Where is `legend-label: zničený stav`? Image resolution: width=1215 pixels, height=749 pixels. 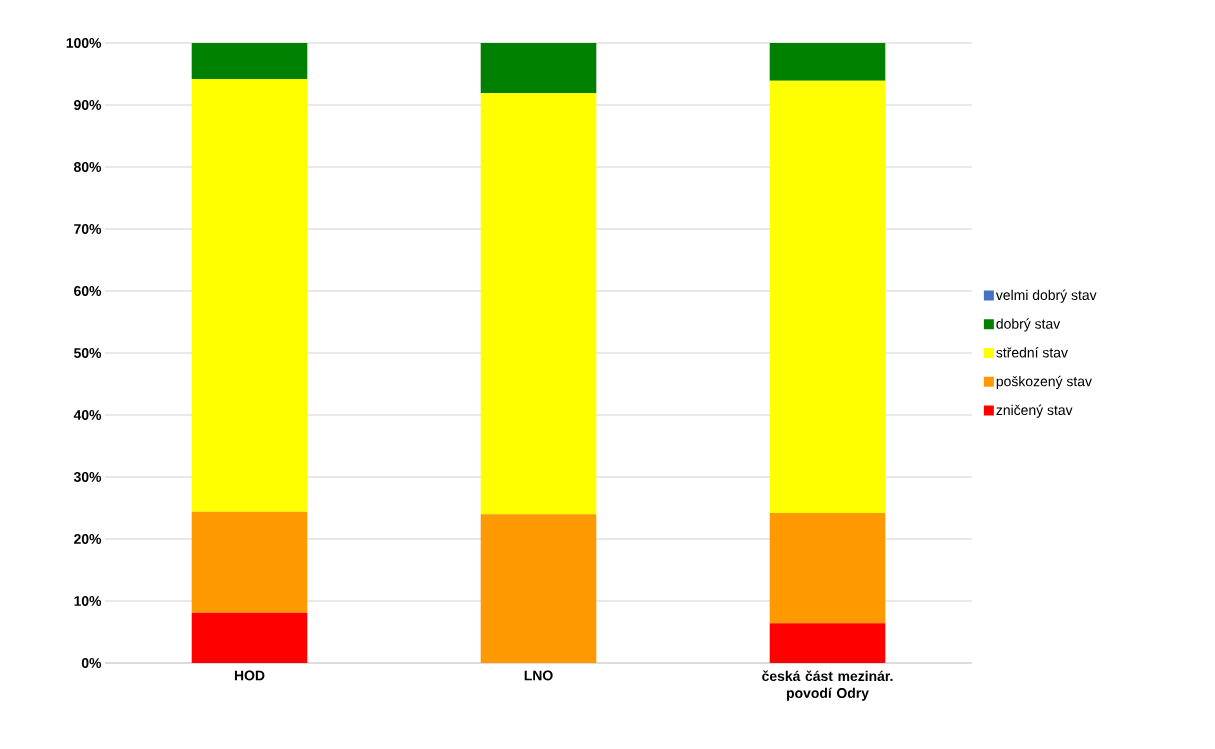 legend-label: zničený stav is located at coordinates (1034, 411).